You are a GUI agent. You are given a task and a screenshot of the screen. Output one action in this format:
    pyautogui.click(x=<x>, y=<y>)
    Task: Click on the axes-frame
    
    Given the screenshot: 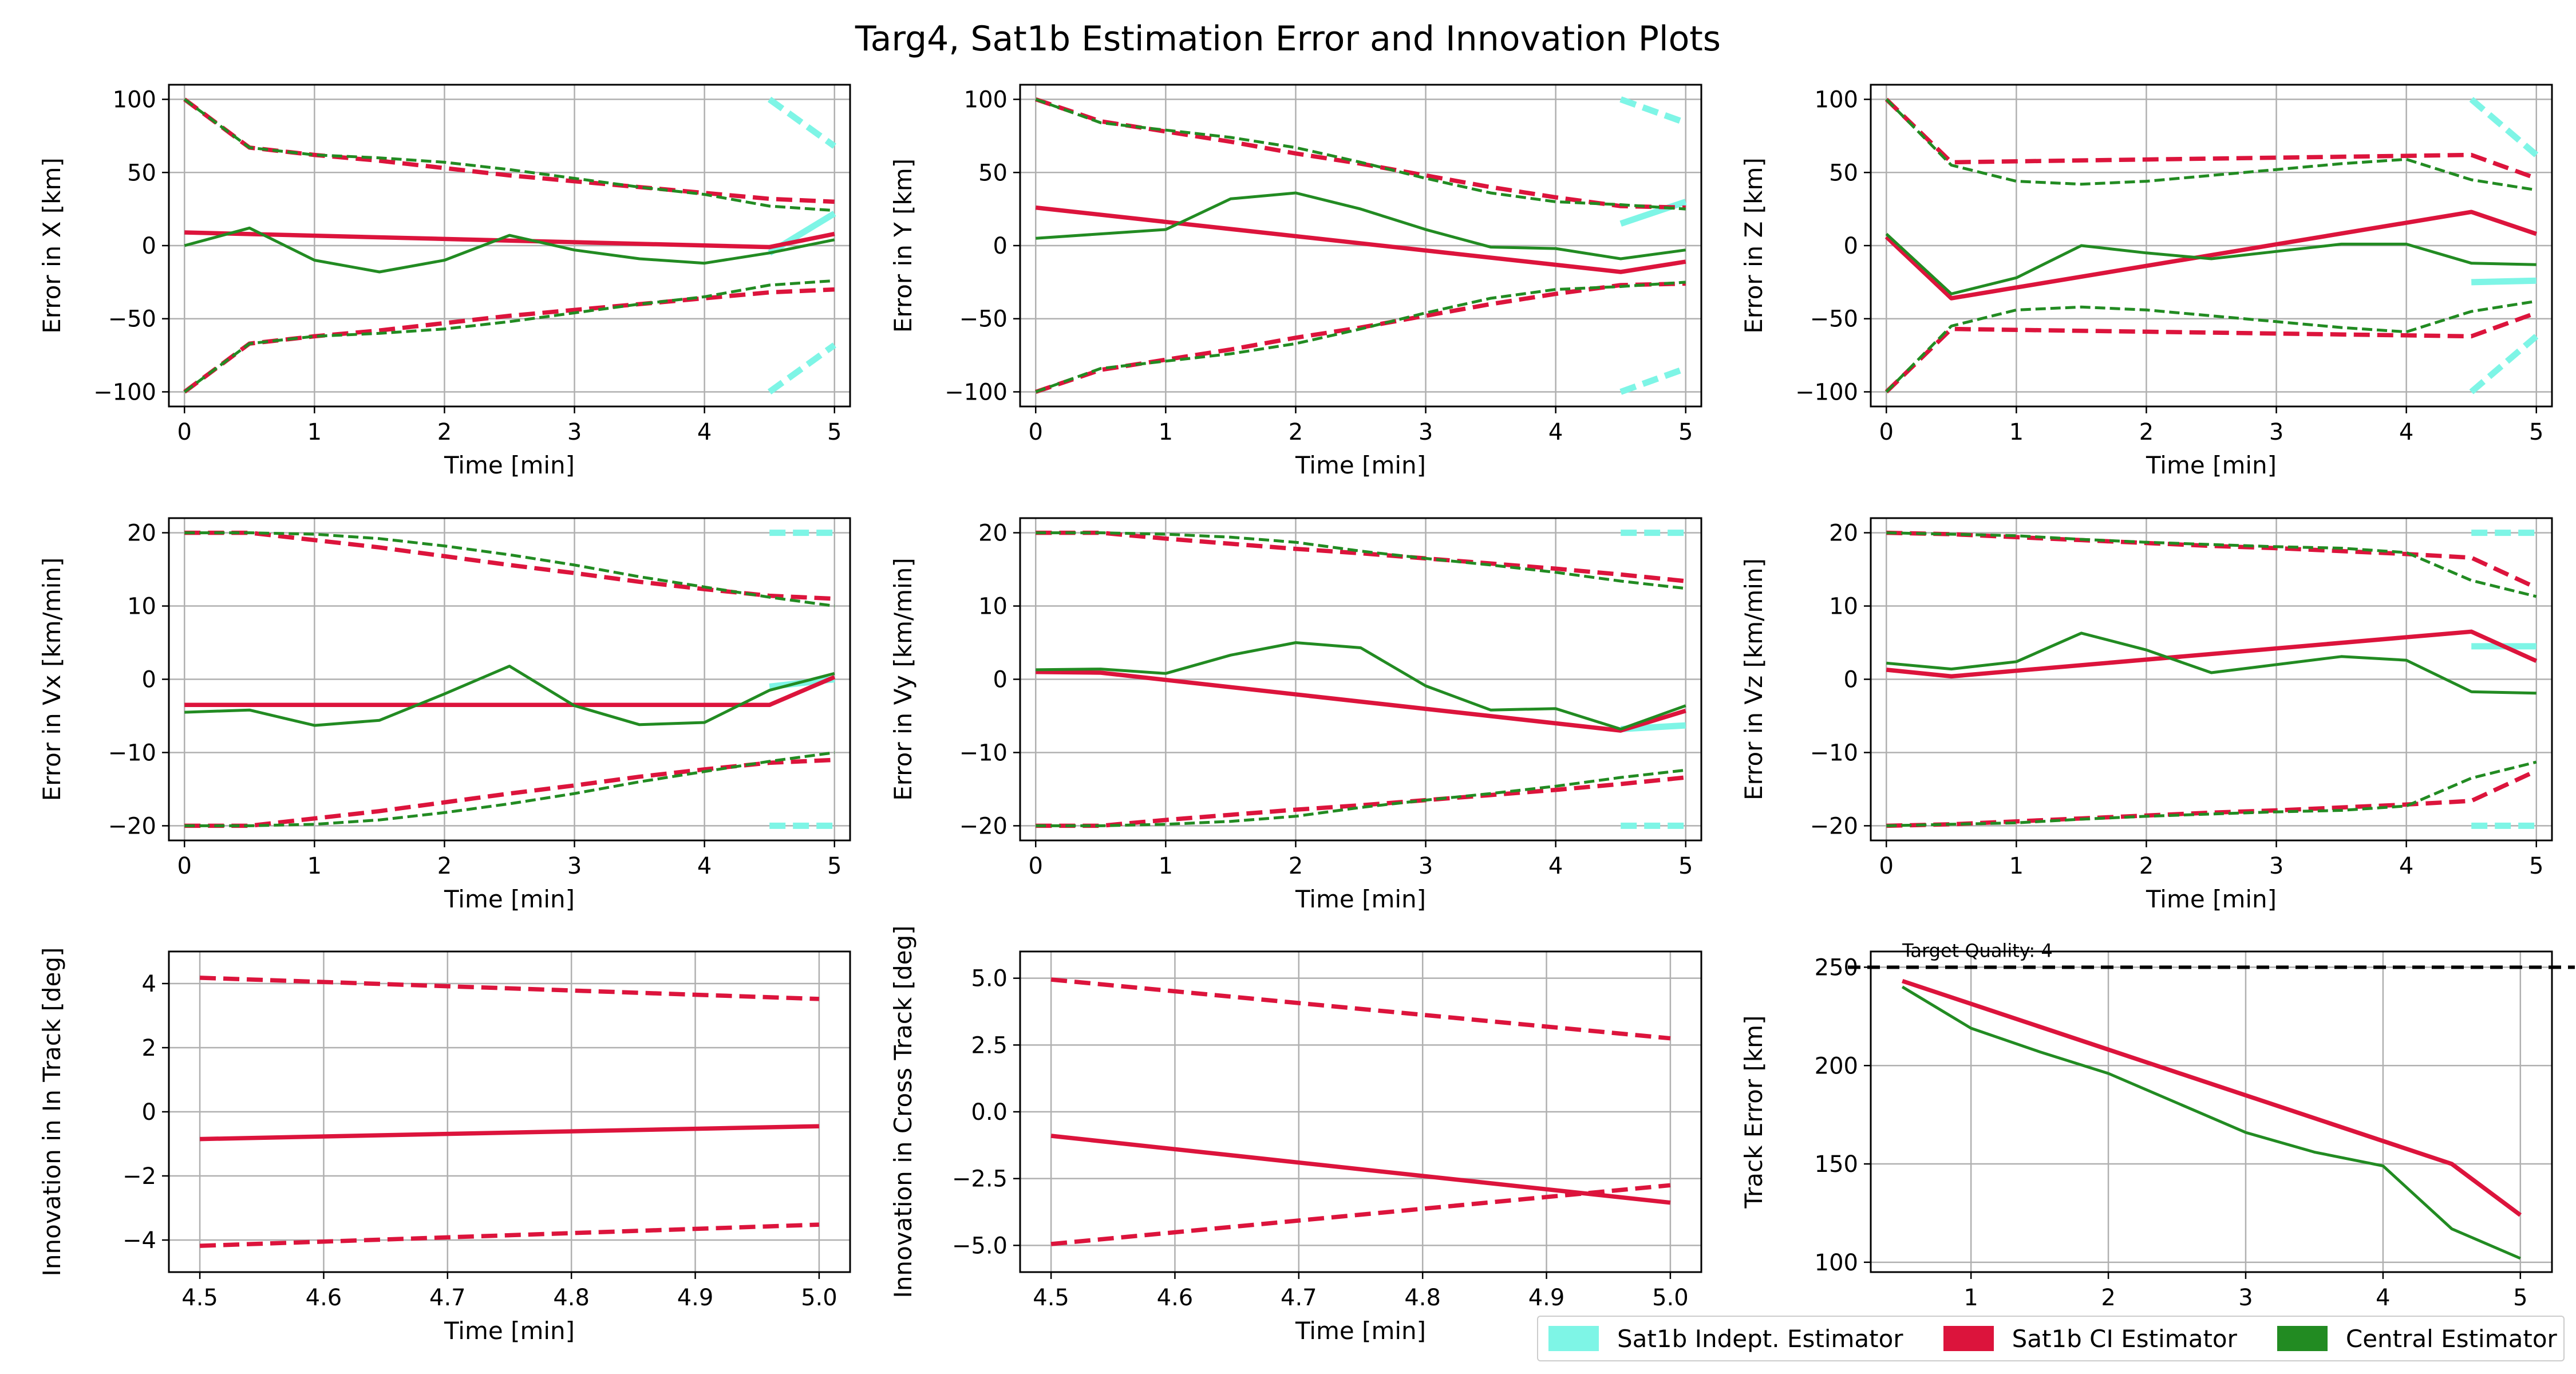 What is the action you would take?
    pyautogui.click(x=2211, y=1112)
    